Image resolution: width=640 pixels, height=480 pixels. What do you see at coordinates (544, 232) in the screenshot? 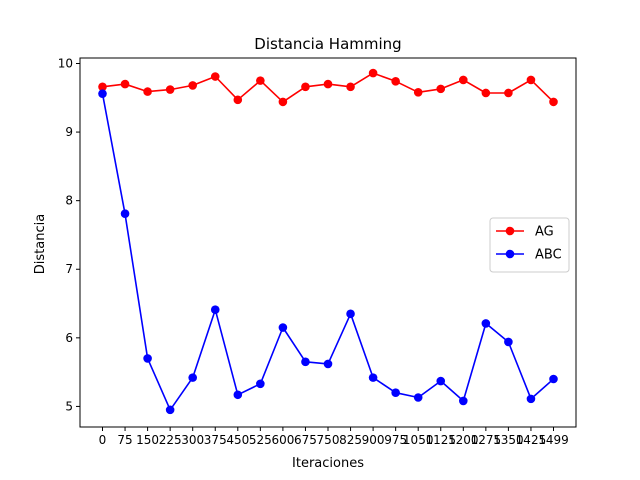
I see `legend-label: AG` at bounding box center [544, 232].